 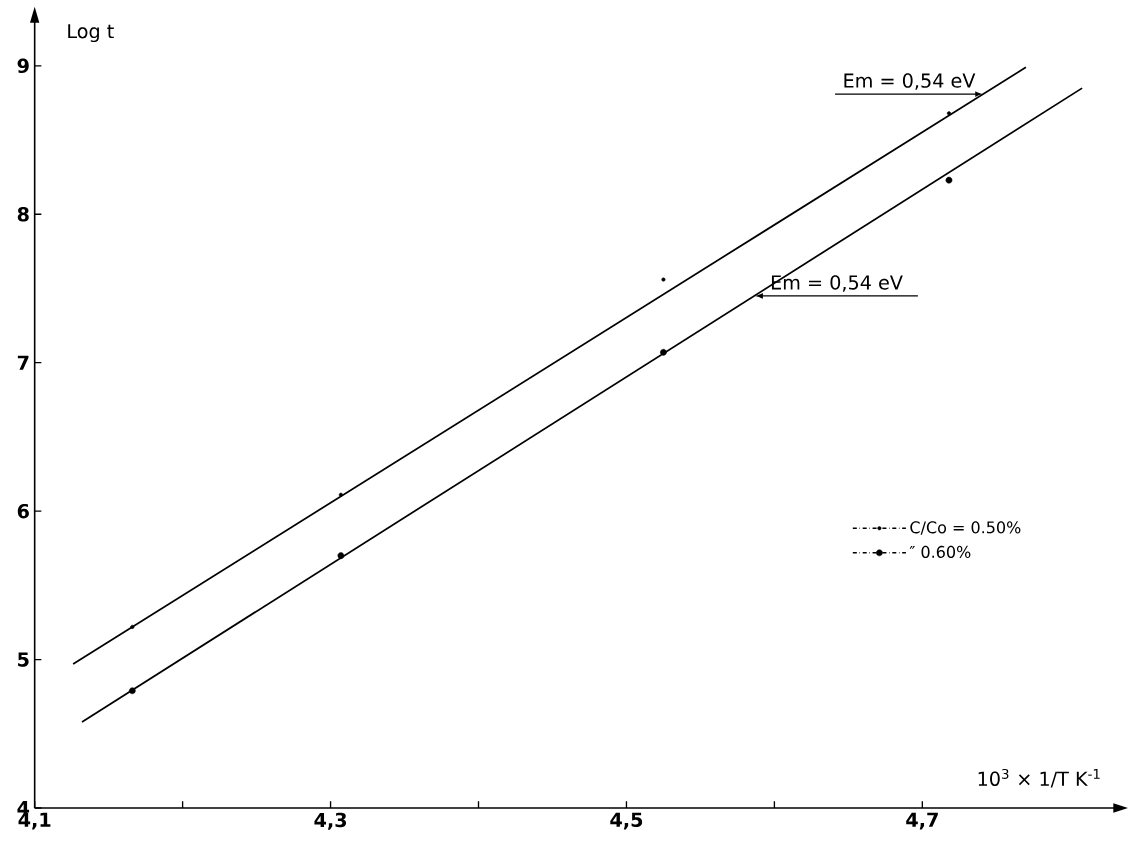 What do you see at coordinates (965, 528) in the screenshot?
I see `legend-label: C/Co = 0.50%` at bounding box center [965, 528].